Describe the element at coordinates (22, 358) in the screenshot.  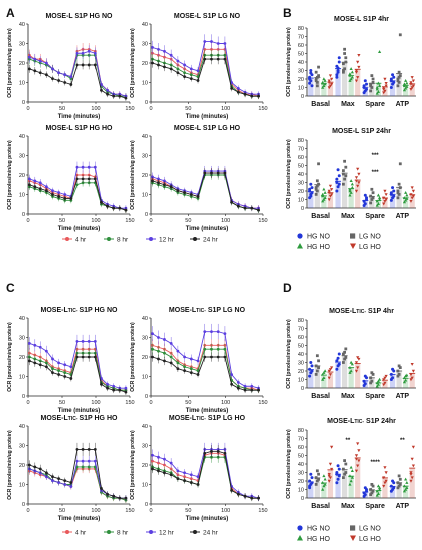
I see `y-tick-label: 20` at that location.